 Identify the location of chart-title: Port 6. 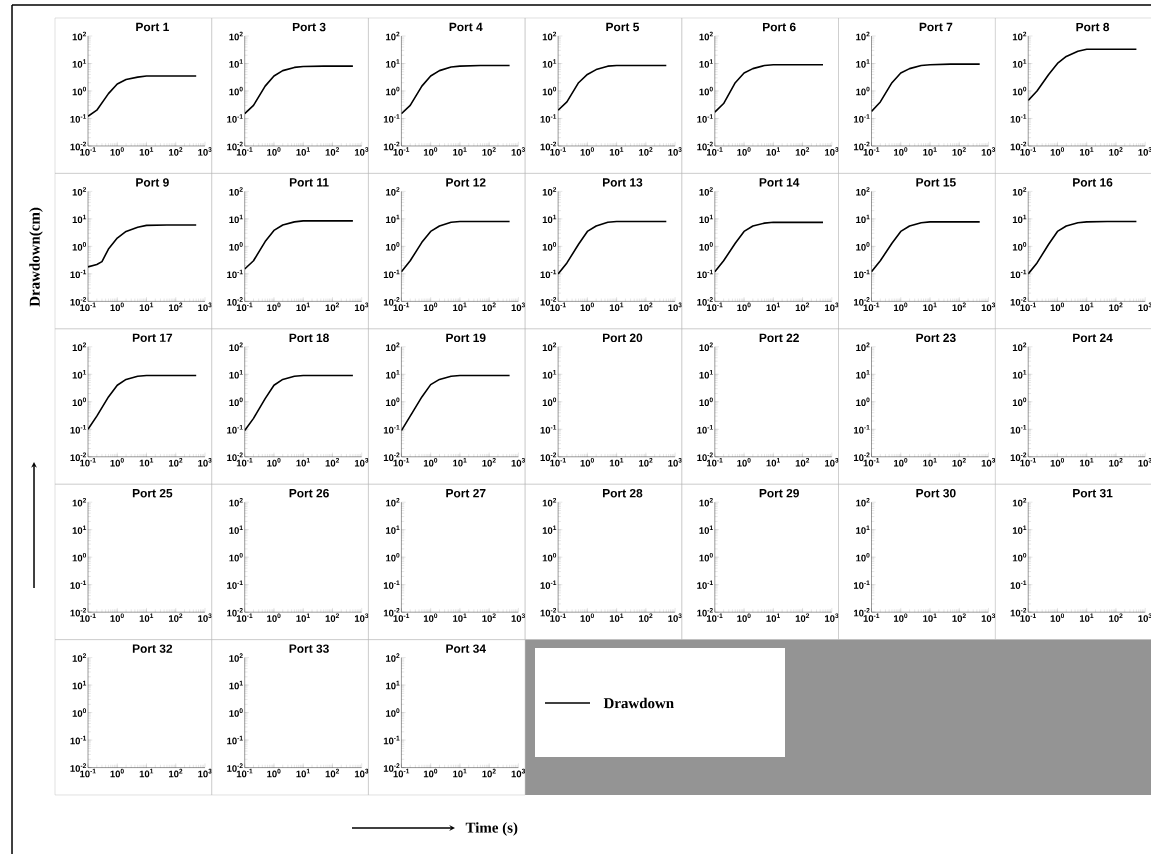
(779, 27).